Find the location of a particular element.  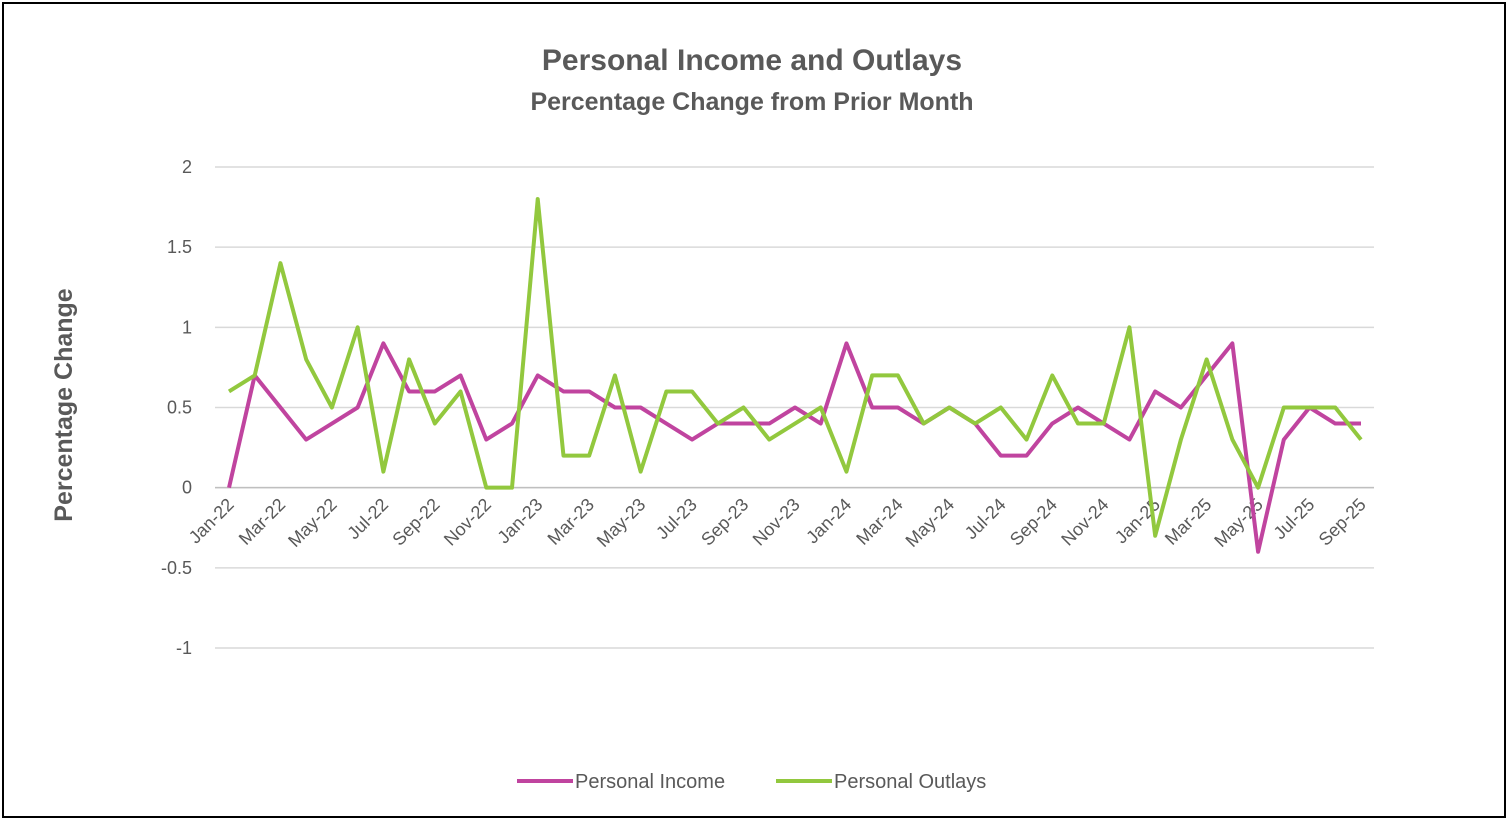

chart-subtitle: Percentage Change from Prior Month is located at coordinates (751, 102).